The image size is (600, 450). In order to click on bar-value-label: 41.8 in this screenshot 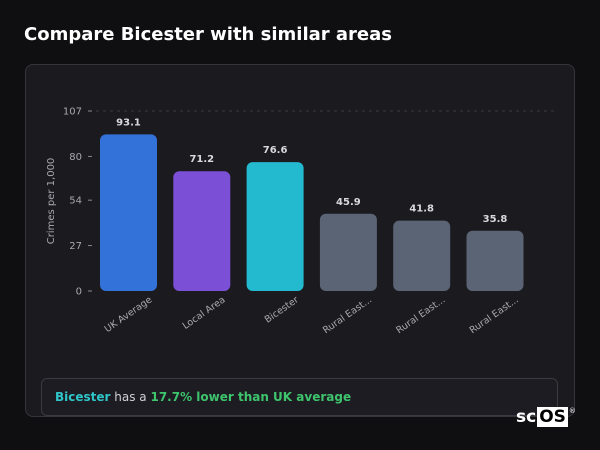, I will do `click(421, 209)`.